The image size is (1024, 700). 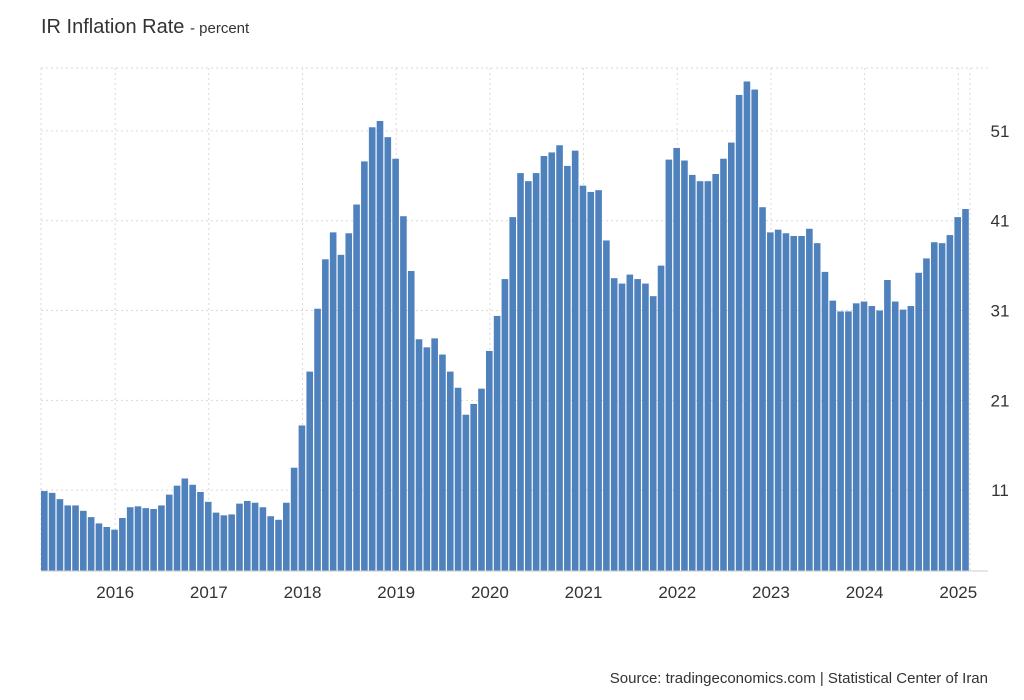 I want to click on x-tick-label: 2025, so click(x=958, y=592).